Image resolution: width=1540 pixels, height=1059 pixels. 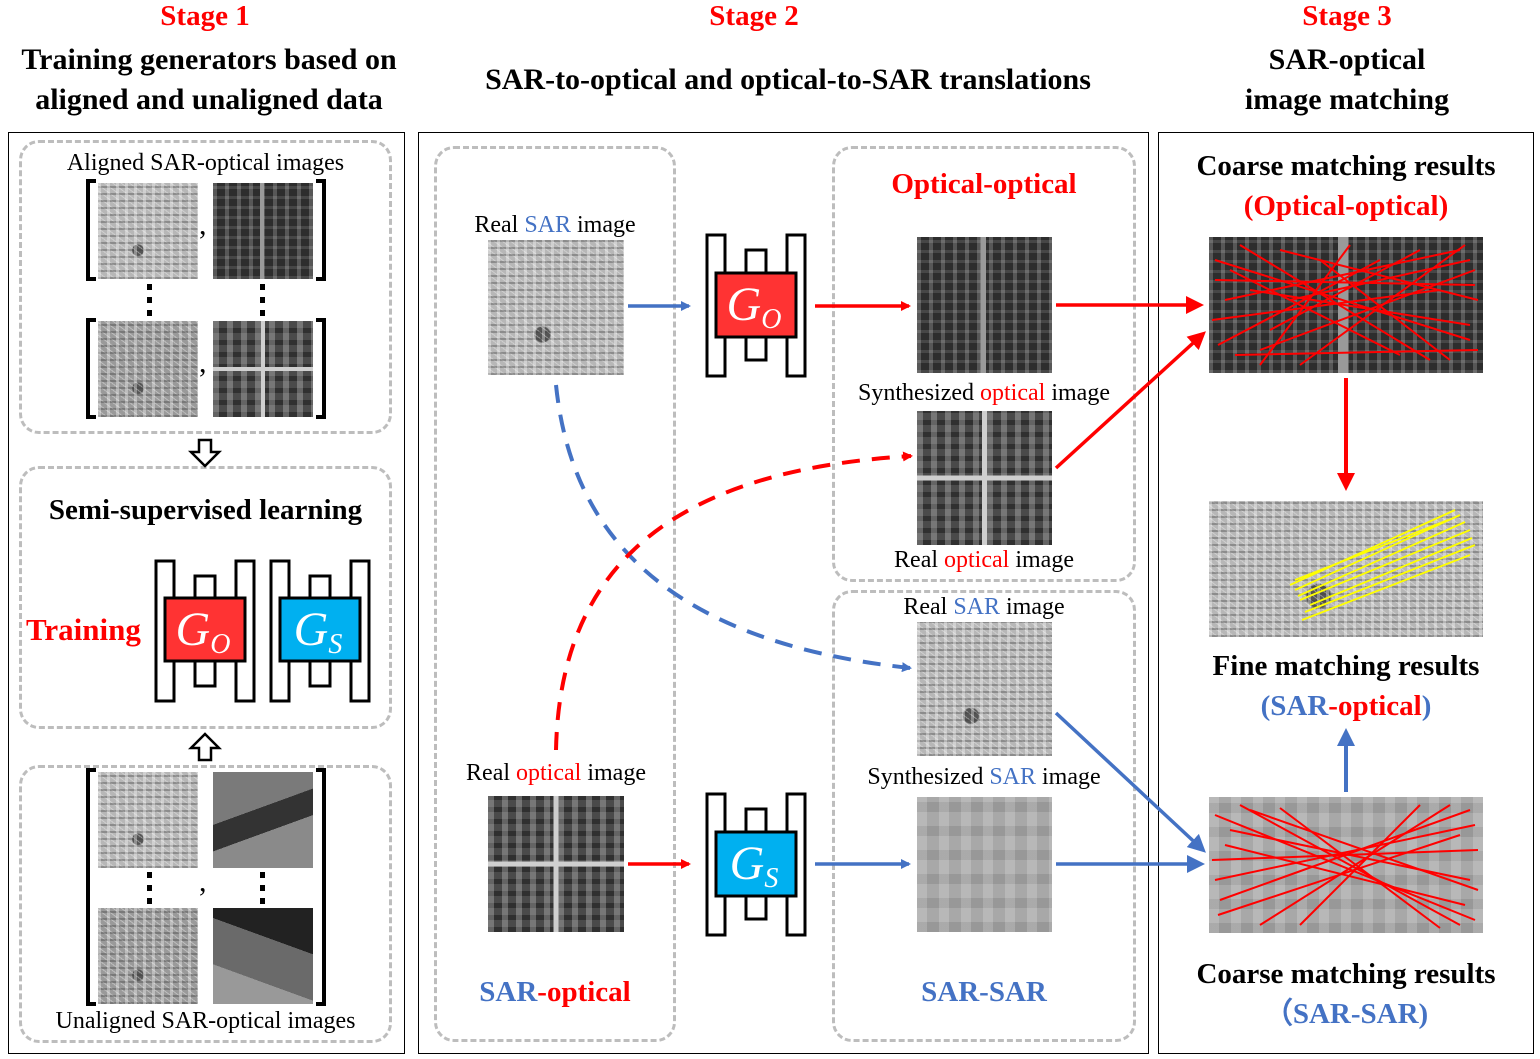 What do you see at coordinates (205, 747) in the screenshot?
I see `up-hollow-arrow` at bounding box center [205, 747].